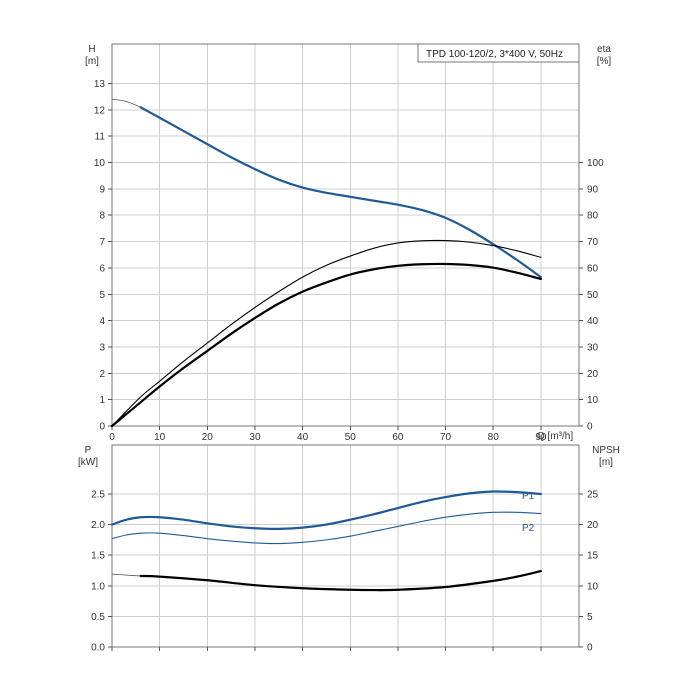 This screenshot has width=700, height=700. Describe the element at coordinates (208, 437) in the screenshot. I see `x-tick-label: 20` at that location.